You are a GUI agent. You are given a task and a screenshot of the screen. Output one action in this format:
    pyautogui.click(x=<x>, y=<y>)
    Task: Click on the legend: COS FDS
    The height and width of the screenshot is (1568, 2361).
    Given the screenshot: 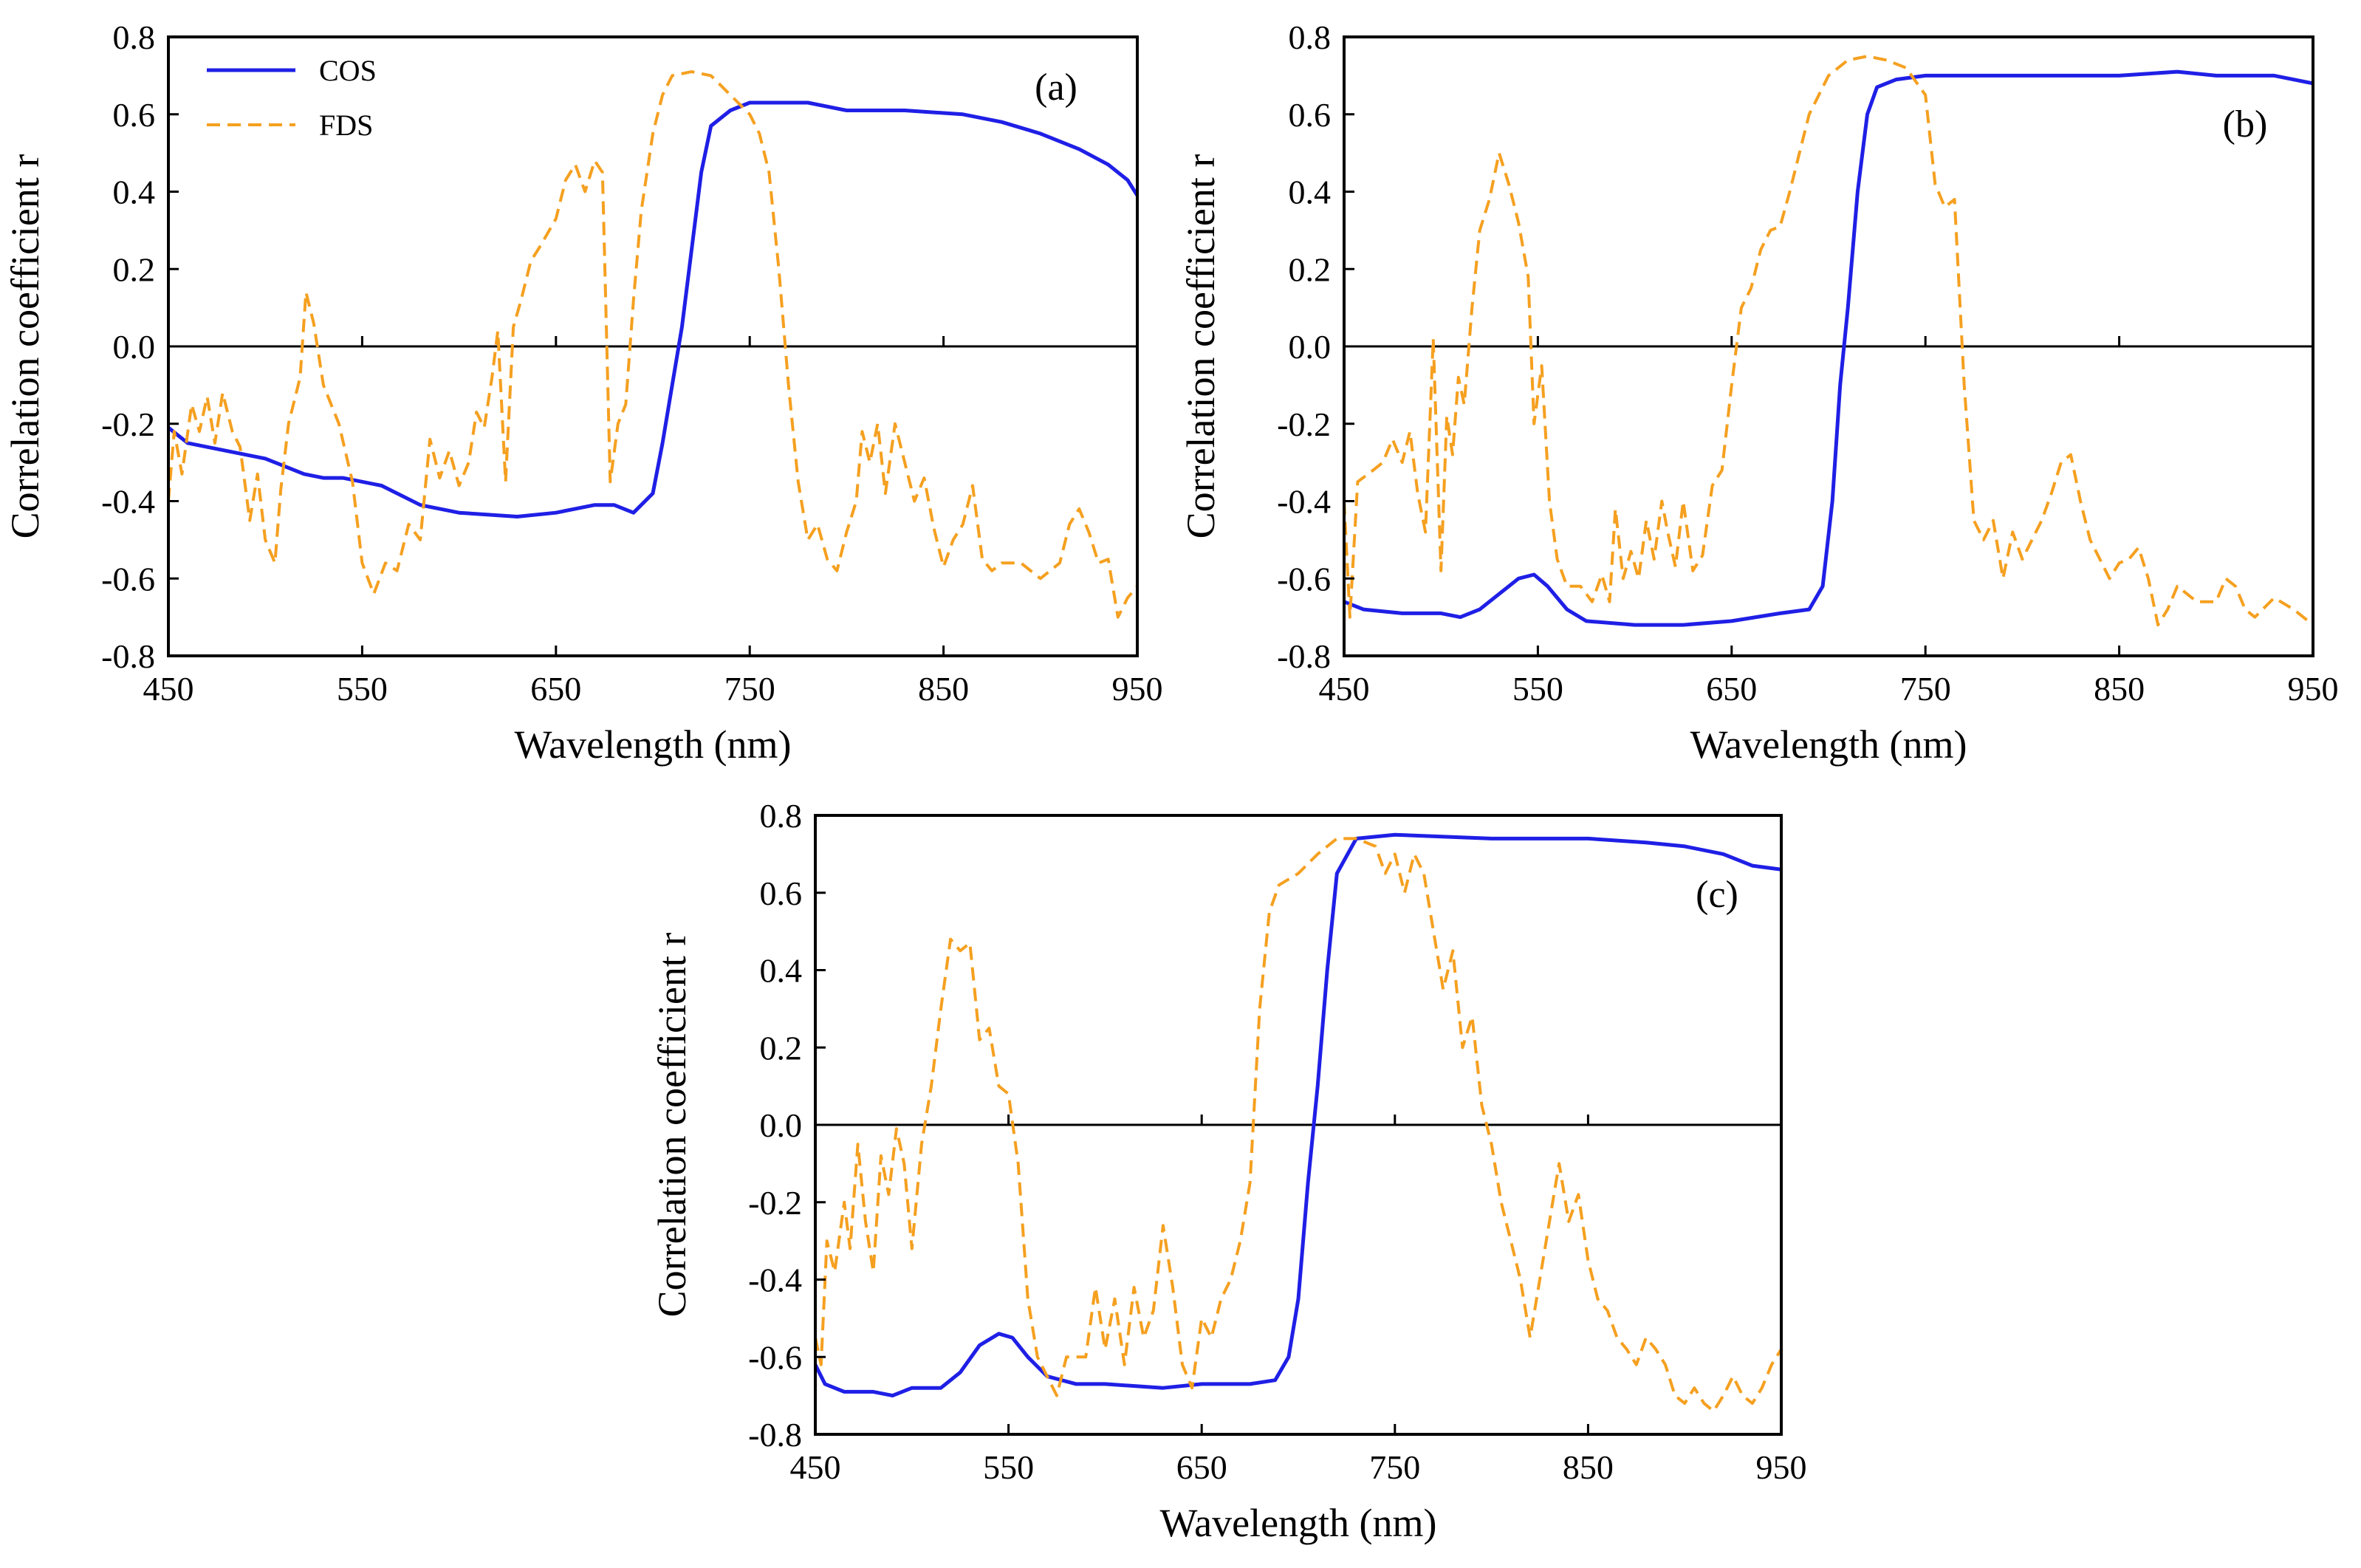 What is the action you would take?
    pyautogui.click(x=292, y=98)
    